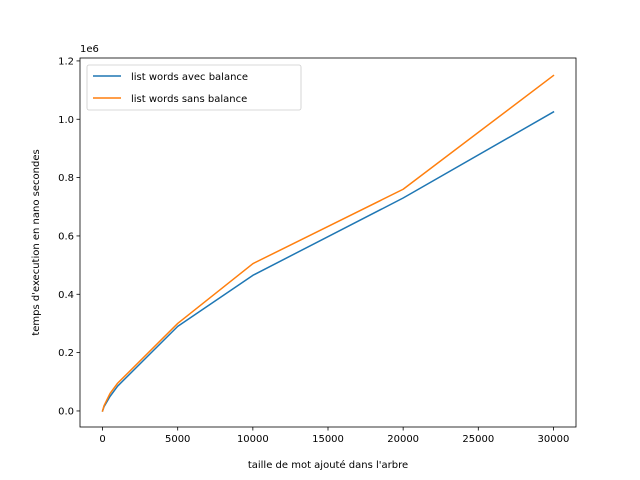  What do you see at coordinates (253, 439) in the screenshot?
I see `x-tick-label: 10000` at bounding box center [253, 439].